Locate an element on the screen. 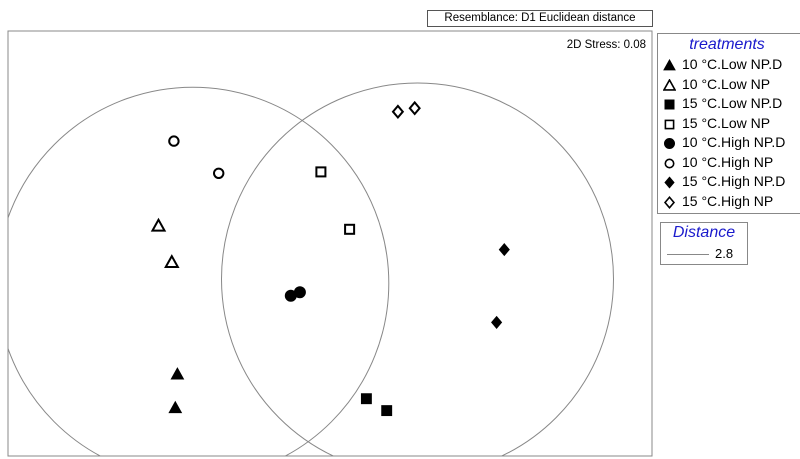 Image resolution: width=800 pixels, height=459 pixels. legend-item-3: 15 °C.Low NP.D is located at coordinates (729, 104).